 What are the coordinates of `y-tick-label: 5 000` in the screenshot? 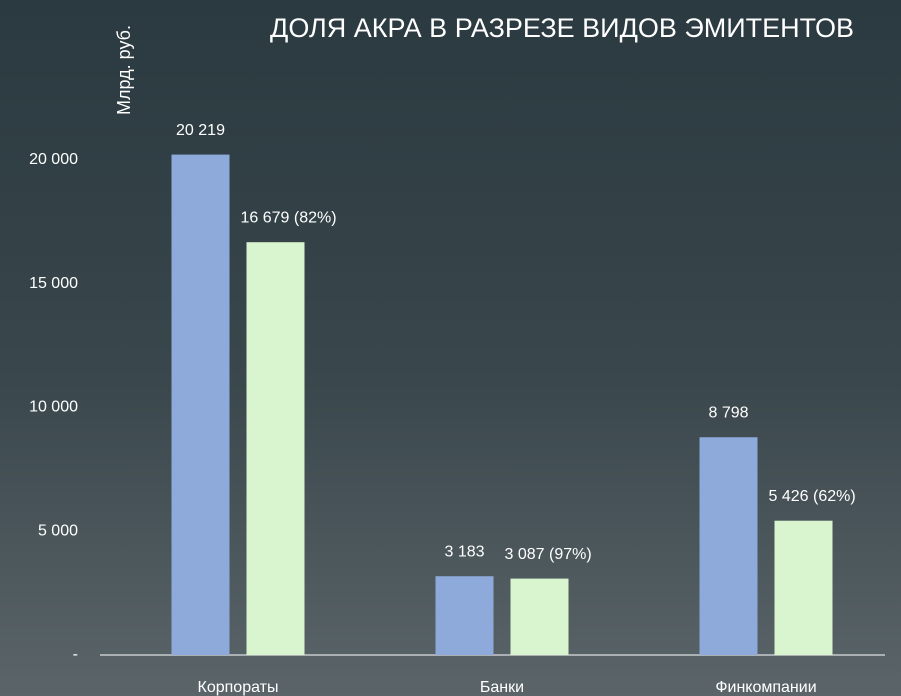 It's located at (58, 530).